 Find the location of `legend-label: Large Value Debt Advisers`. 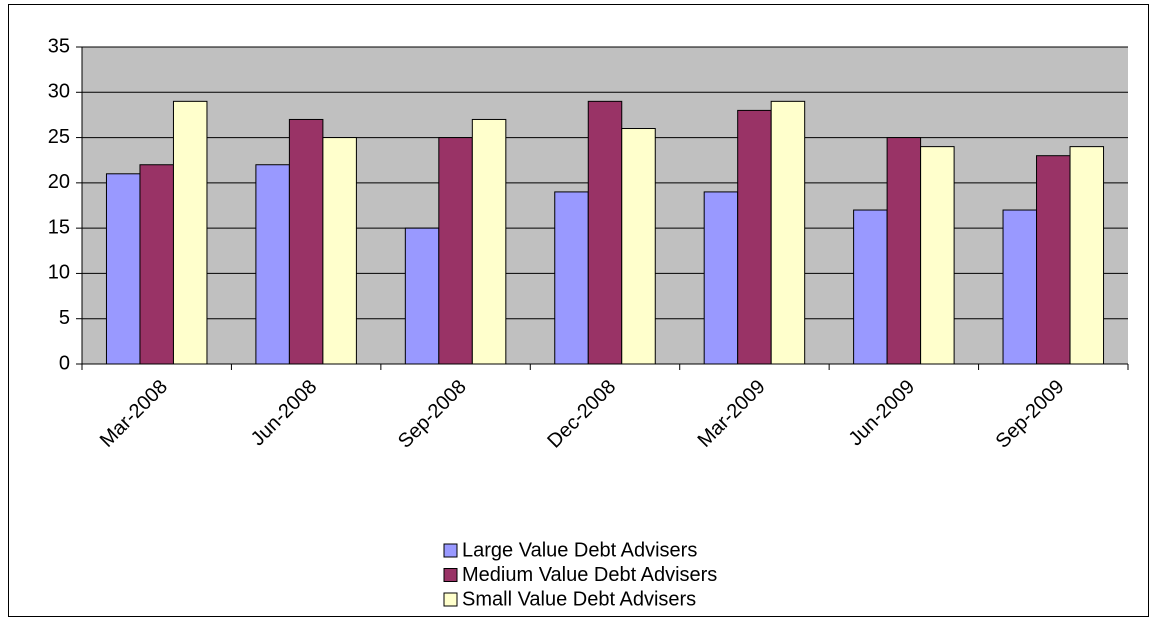

legend-label: Large Value Debt Advisers is located at coordinates (579, 550).